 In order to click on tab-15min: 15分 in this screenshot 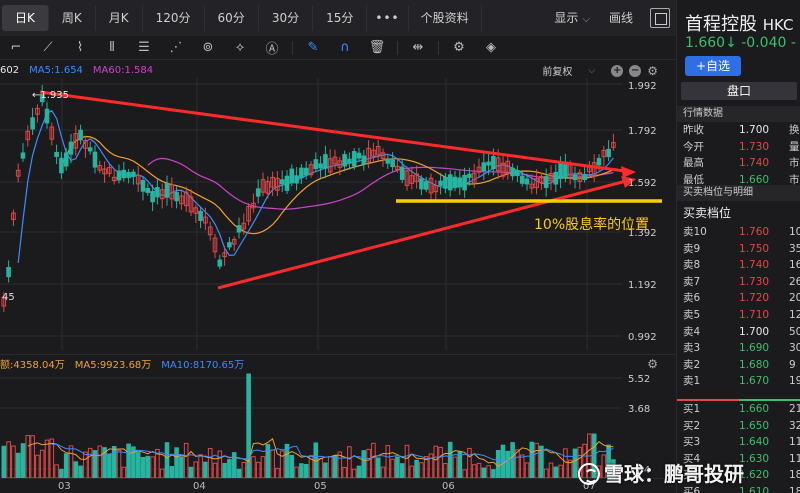, I will do `click(340, 18)`.